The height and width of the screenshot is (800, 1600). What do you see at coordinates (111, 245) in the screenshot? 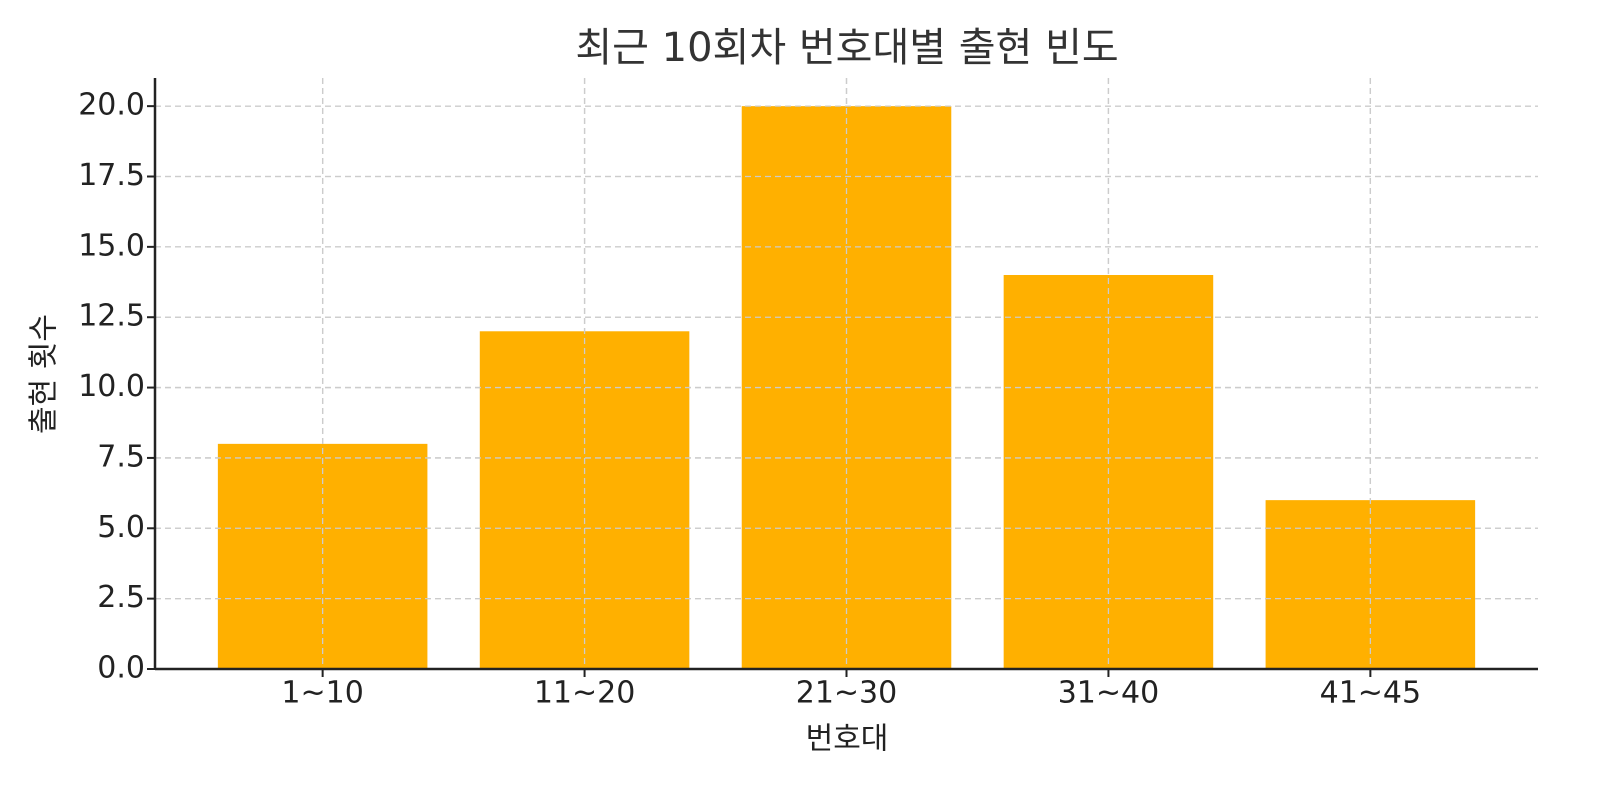
I see `y-tick-label: 15.0` at bounding box center [111, 245].